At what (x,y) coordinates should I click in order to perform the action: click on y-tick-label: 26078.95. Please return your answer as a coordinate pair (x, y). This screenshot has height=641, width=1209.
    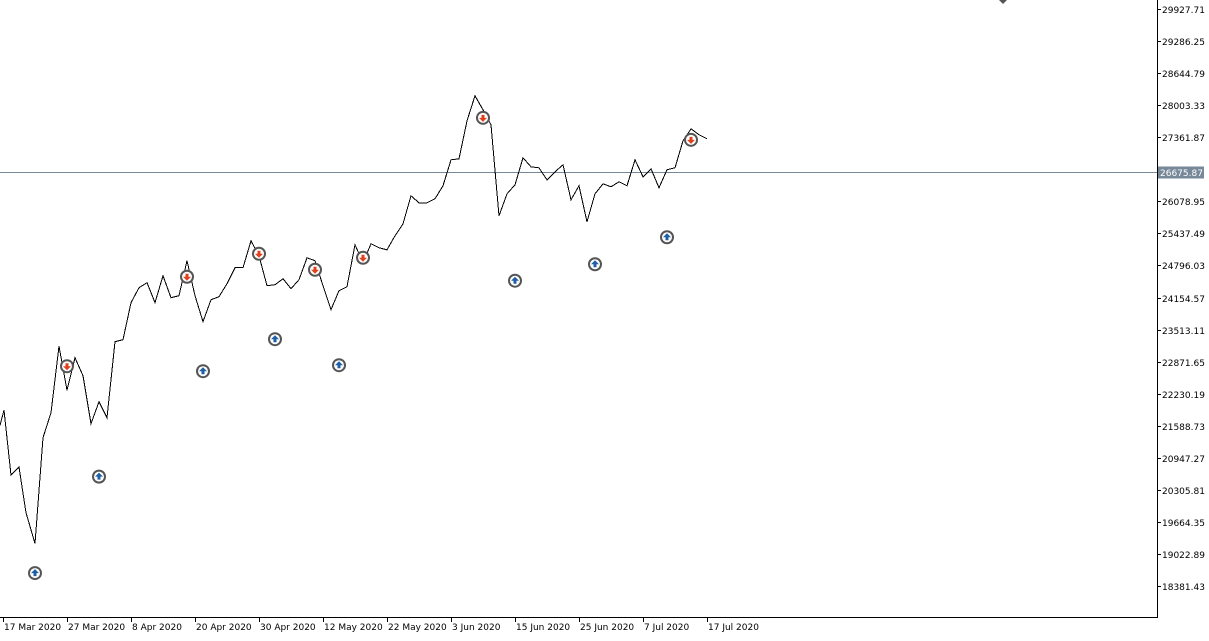
    Looking at the image, I should click on (1183, 203).